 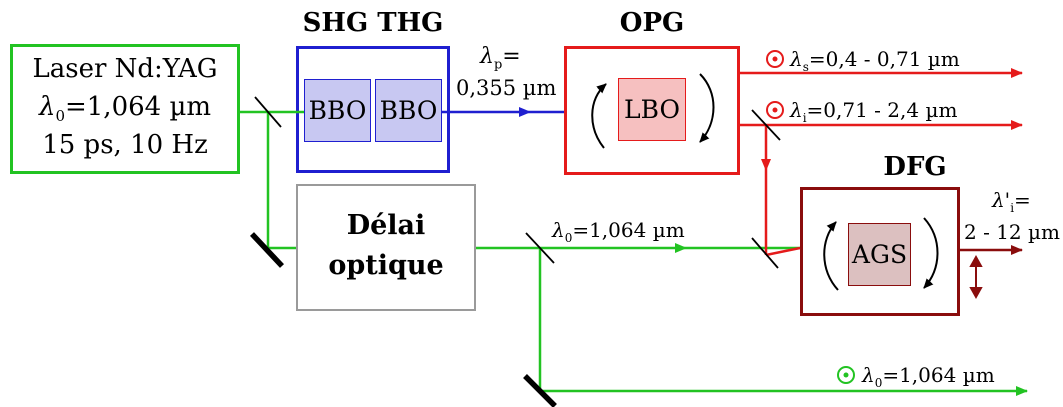 I want to click on ags-crystal: AGS, so click(x=879, y=254).